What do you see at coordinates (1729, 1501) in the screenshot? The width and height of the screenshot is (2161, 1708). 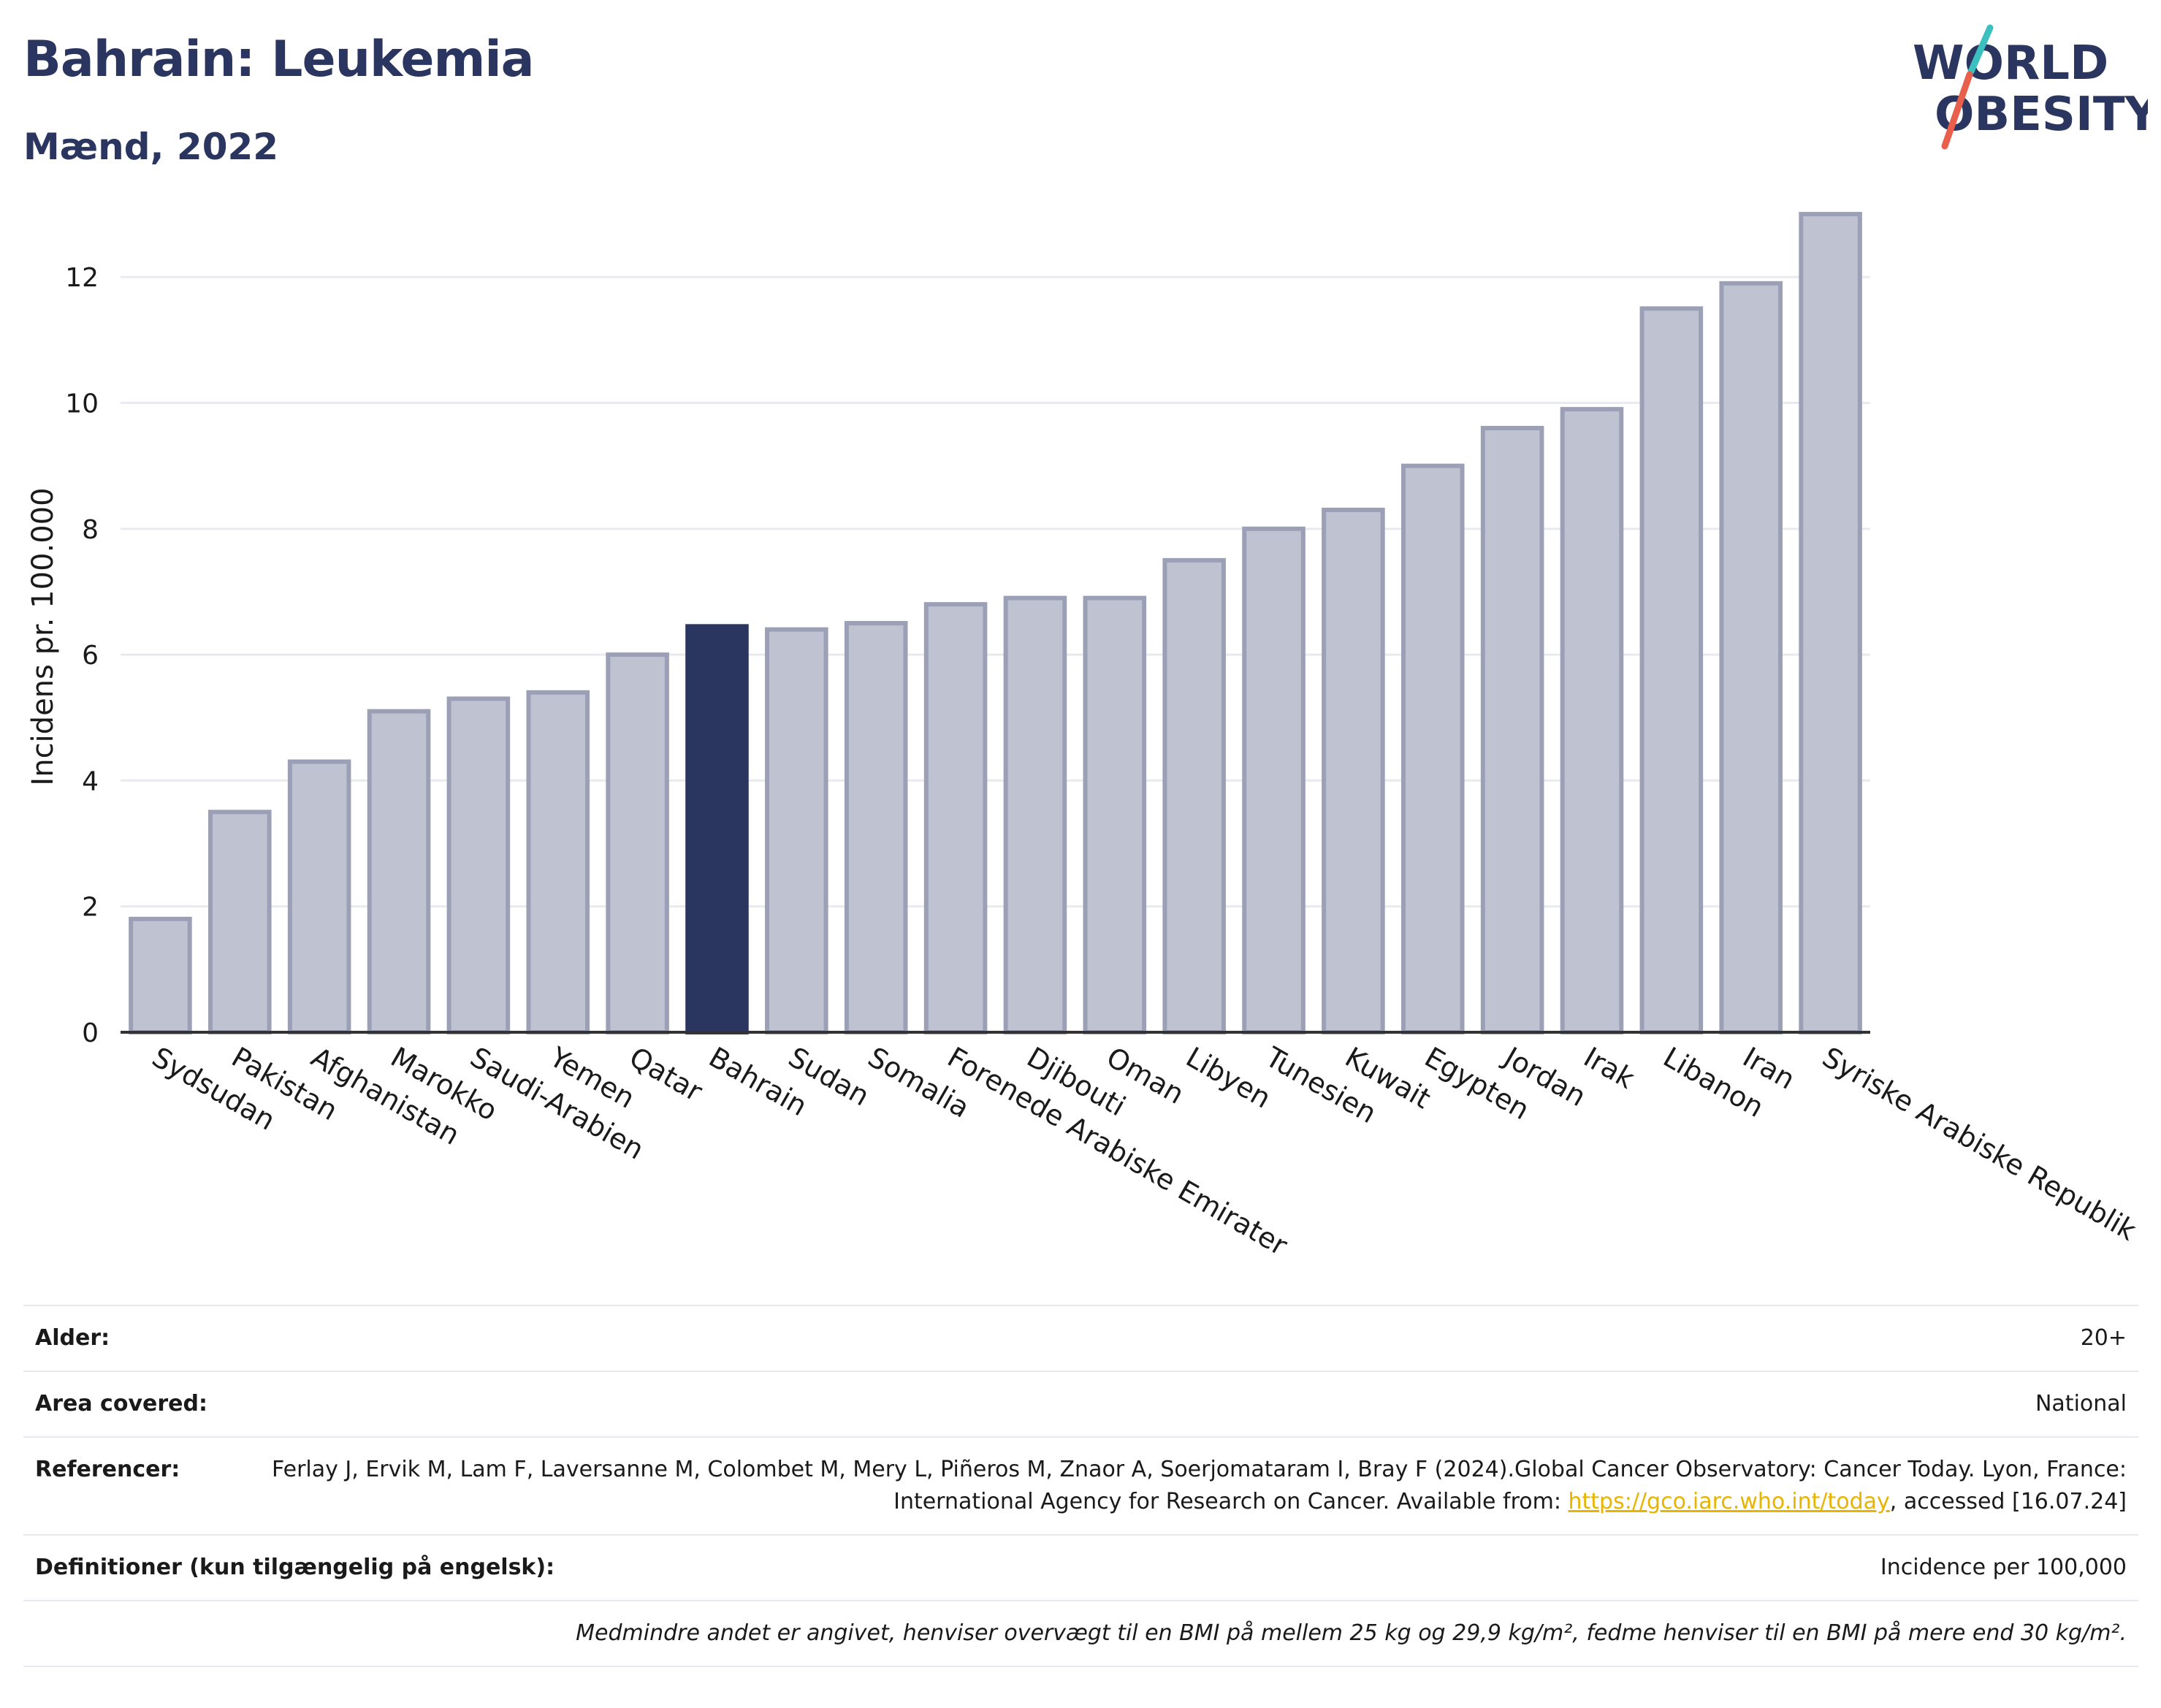 I see `reference-link: https://gco.iarc.who.int/today` at bounding box center [1729, 1501].